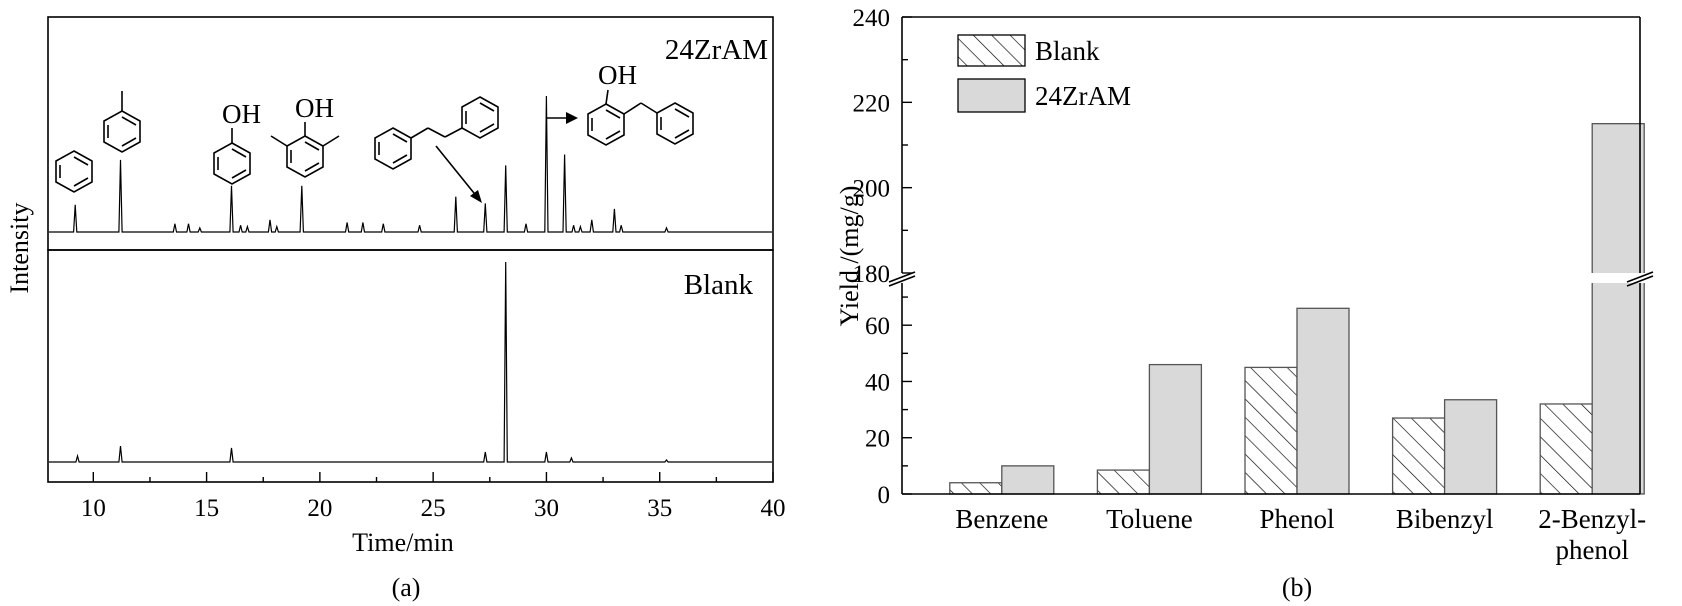 The height and width of the screenshot is (606, 1682). What do you see at coordinates (640, 103) in the screenshot?
I see `benzylphenol-structure-icon: OH` at bounding box center [640, 103].